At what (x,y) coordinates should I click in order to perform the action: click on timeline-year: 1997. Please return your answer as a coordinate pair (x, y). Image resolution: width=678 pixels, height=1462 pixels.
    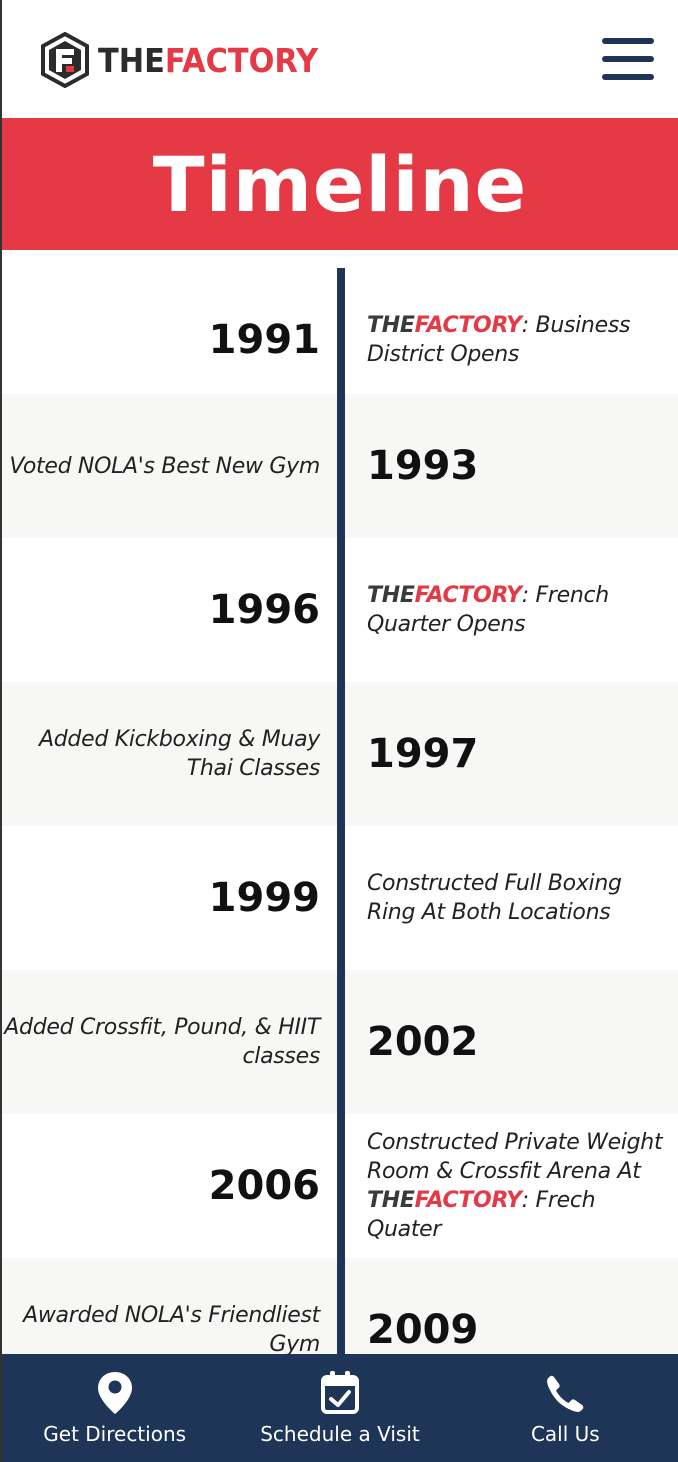
    Looking at the image, I should click on (423, 754).